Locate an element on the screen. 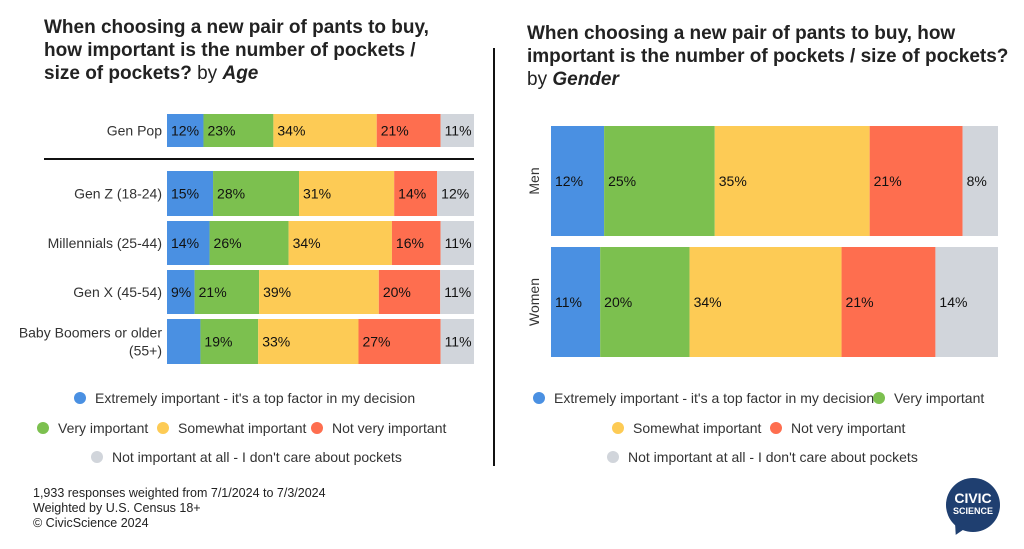  right-title-by-dimension: Gender is located at coordinates (585, 79).